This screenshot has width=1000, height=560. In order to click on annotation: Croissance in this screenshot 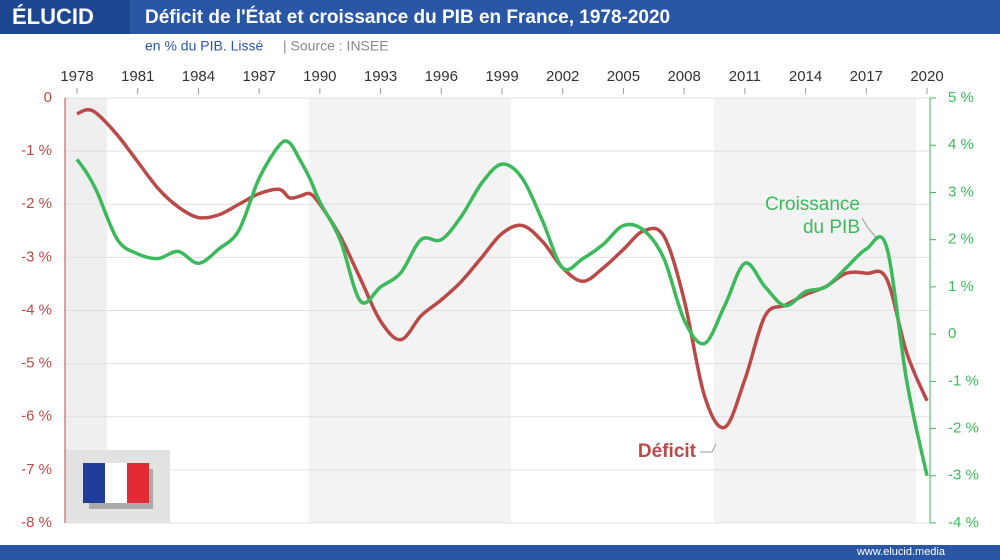, I will do `click(812, 204)`.